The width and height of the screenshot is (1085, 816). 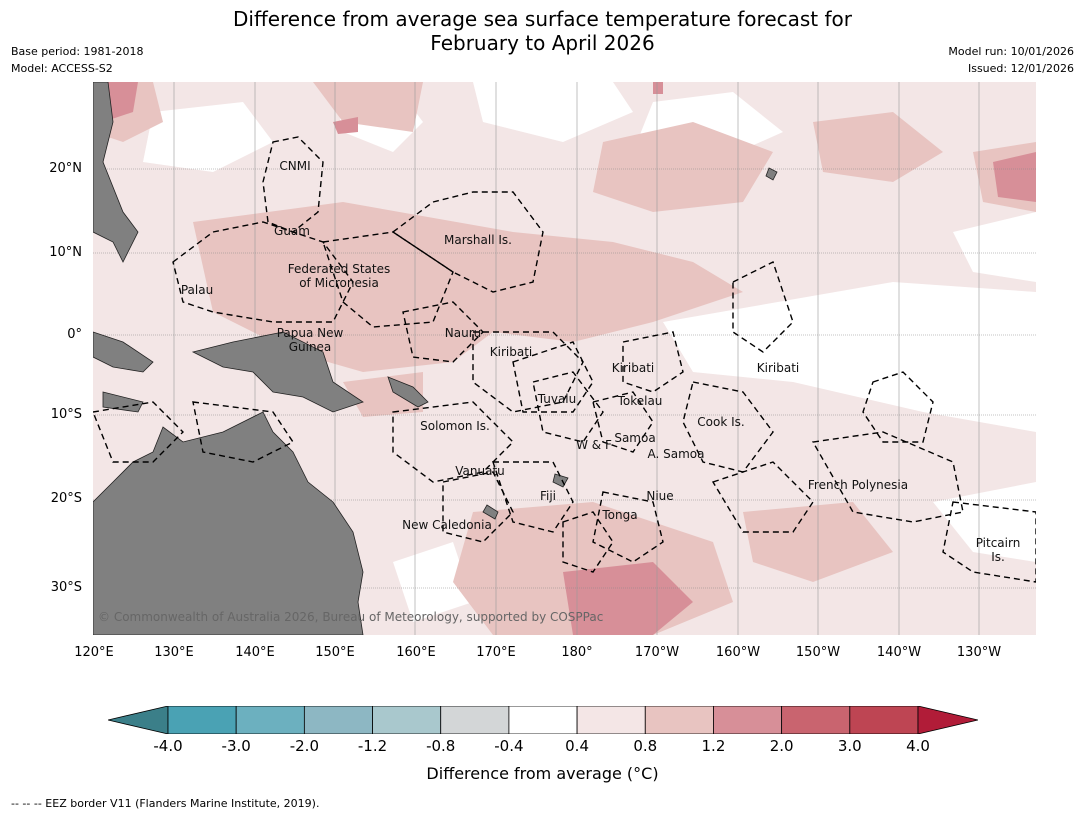 What do you see at coordinates (947, 720) in the screenshot?
I see `colorbar-extend-high` at bounding box center [947, 720].